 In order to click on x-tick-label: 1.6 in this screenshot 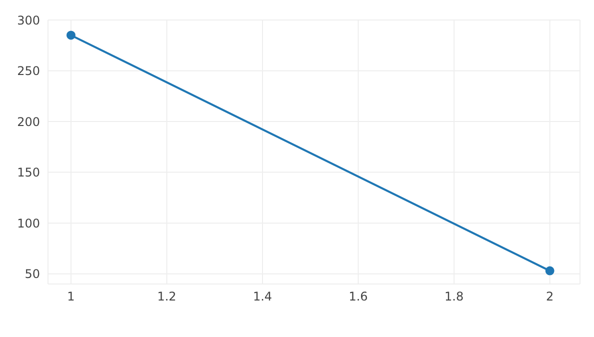, I will do `click(358, 297)`.